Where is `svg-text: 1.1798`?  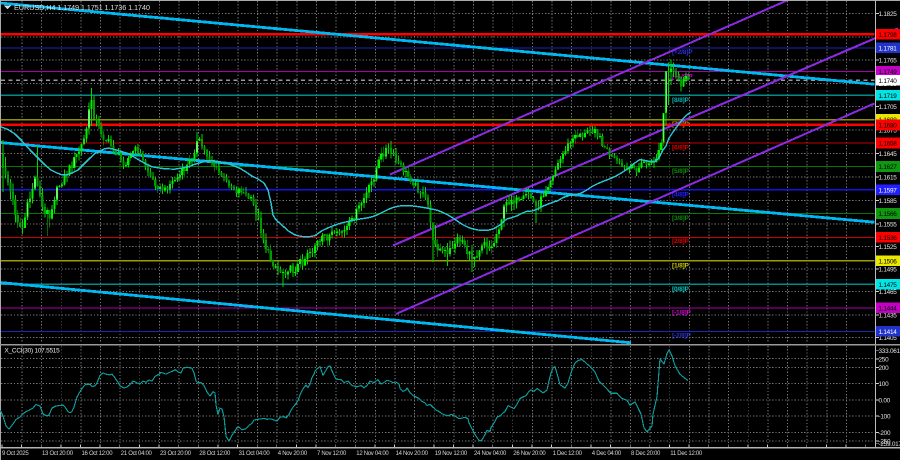 svg-text: 1.1798 is located at coordinates (888, 35).